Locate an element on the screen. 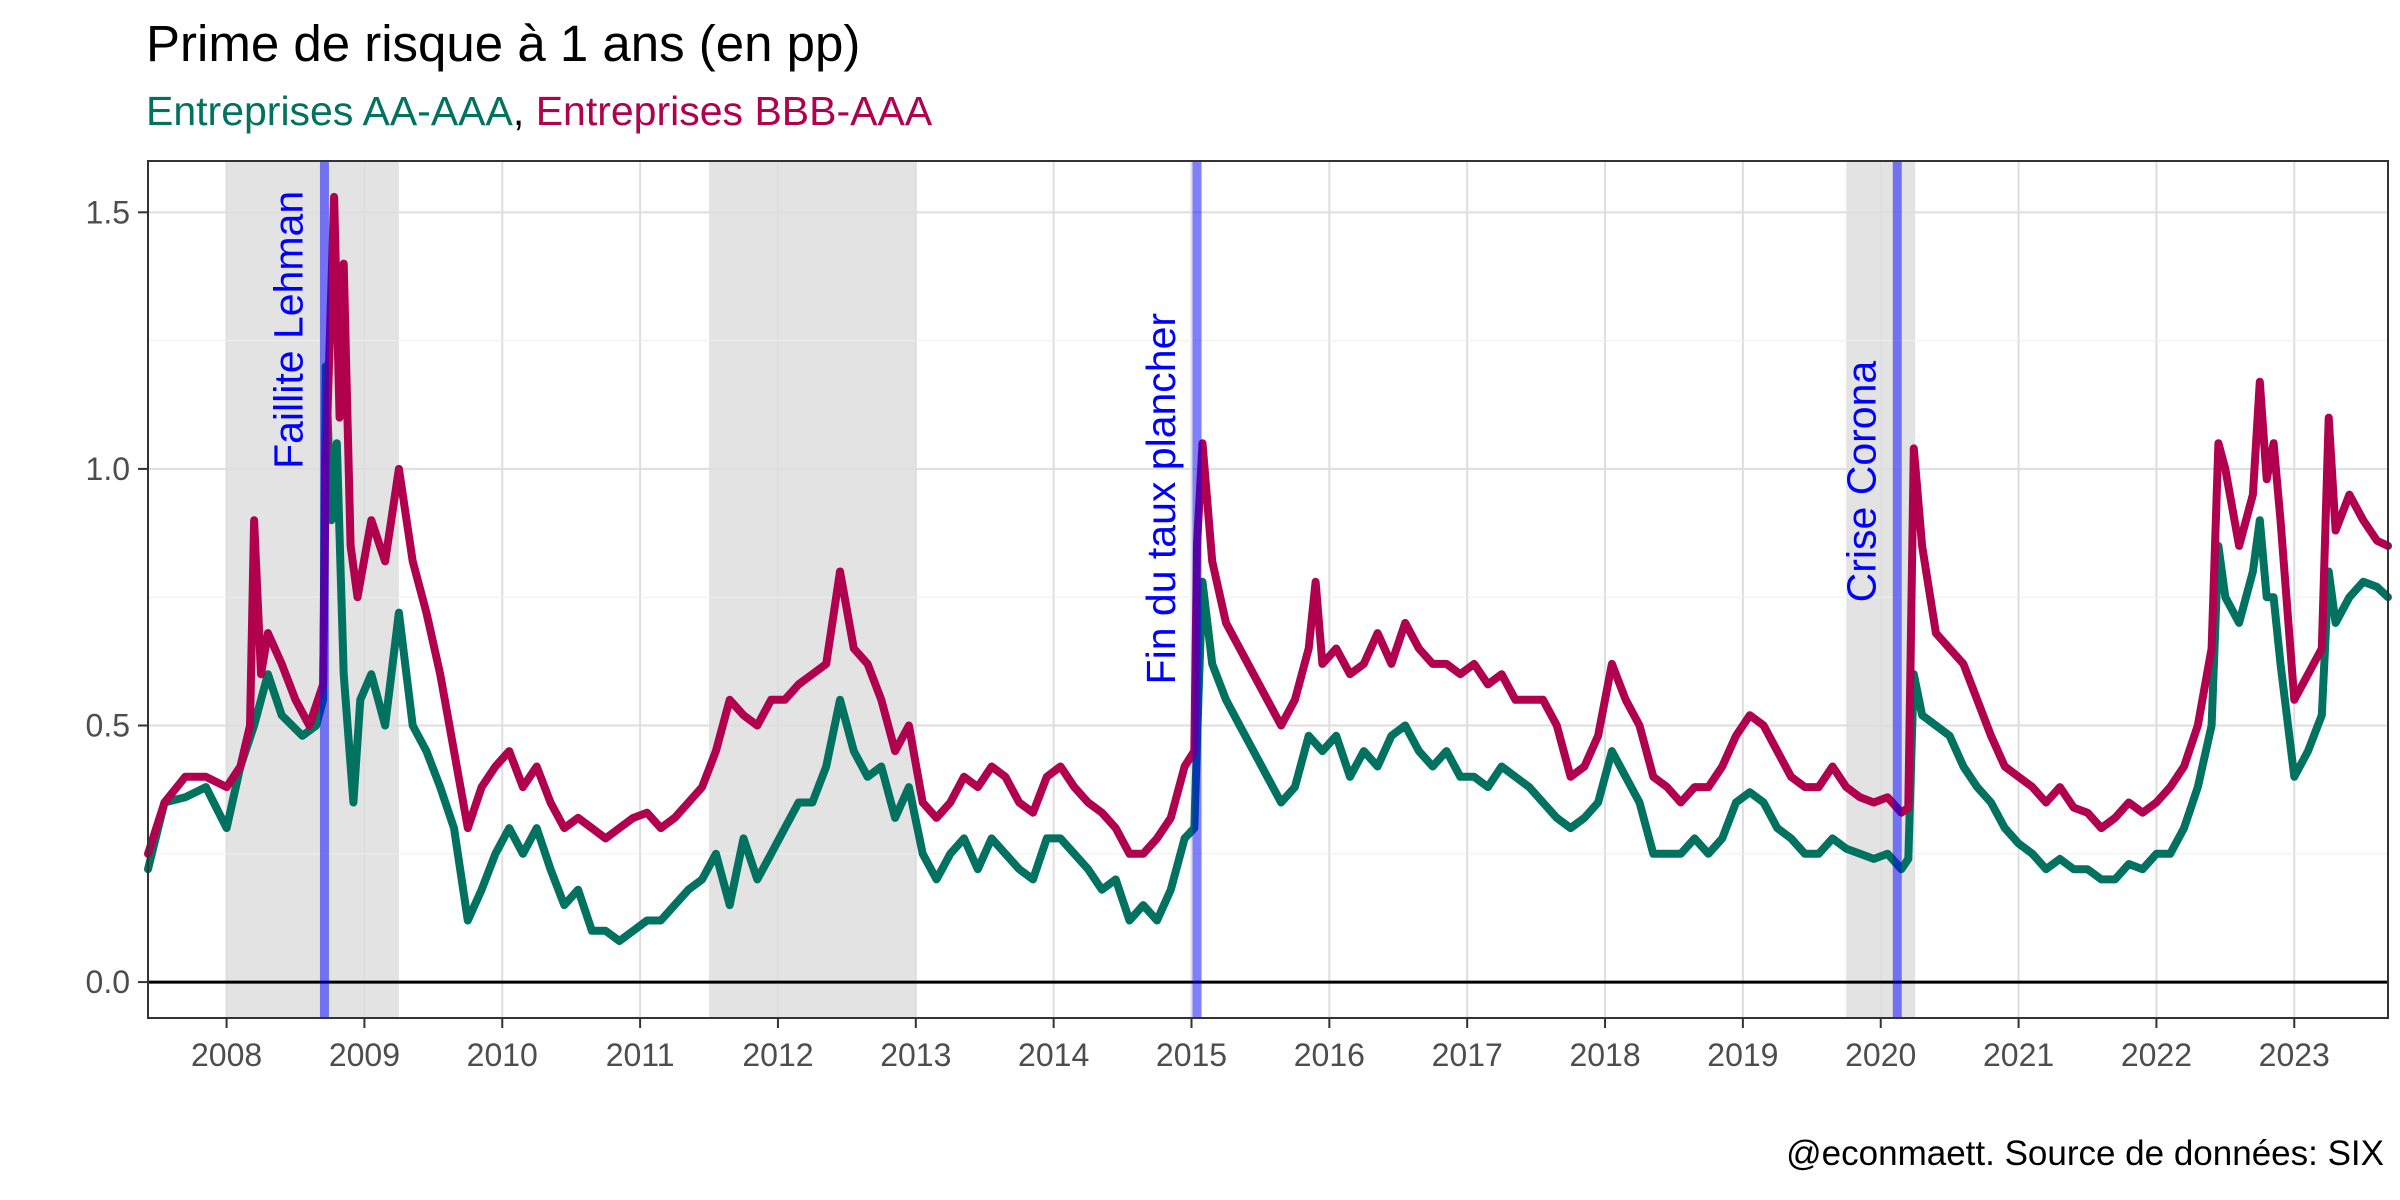 The height and width of the screenshot is (1200, 2400). x-tick-label: 2021 is located at coordinates (2018, 1055).